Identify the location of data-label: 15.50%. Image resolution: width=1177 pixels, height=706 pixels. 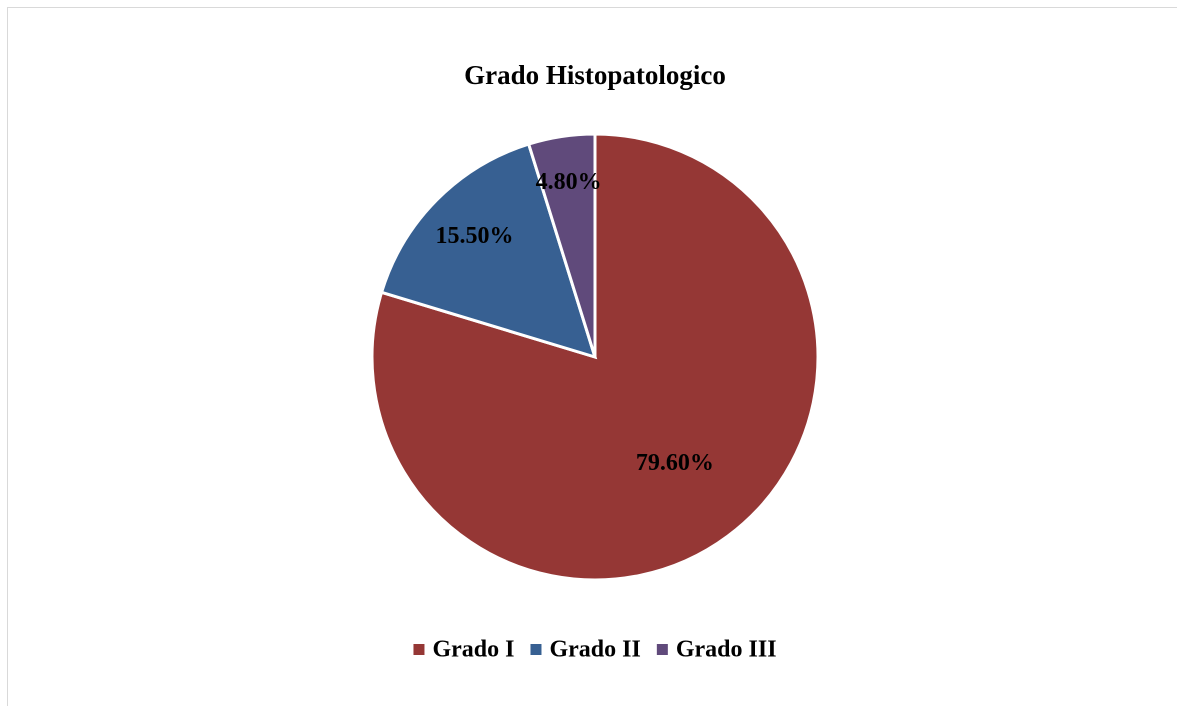
(474, 236).